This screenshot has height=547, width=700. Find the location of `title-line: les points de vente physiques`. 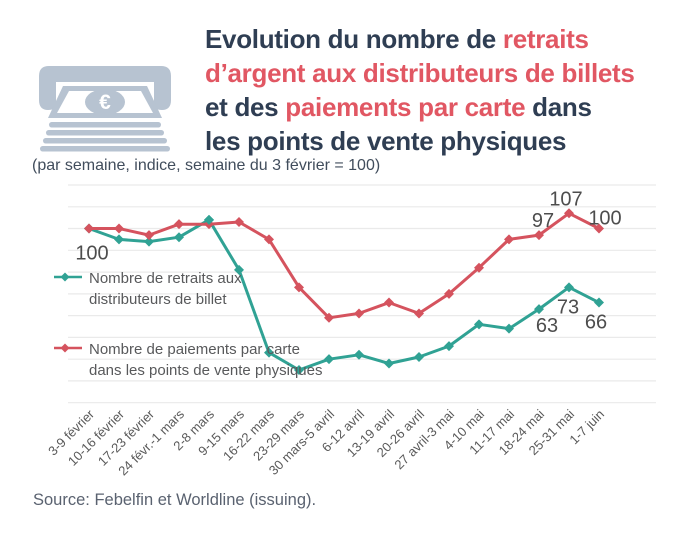

title-line: les points de vente physiques is located at coordinates (451, 141).